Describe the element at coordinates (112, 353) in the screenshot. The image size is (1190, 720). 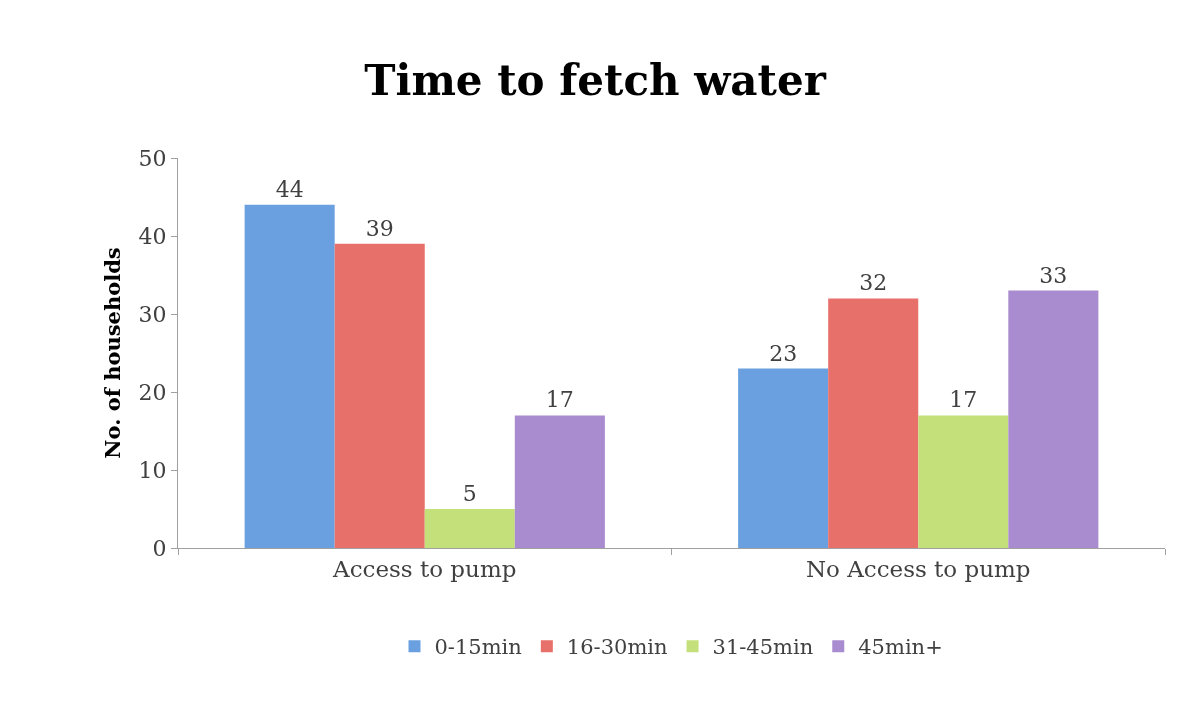
I see `y-axis-title: No. of households` at that location.